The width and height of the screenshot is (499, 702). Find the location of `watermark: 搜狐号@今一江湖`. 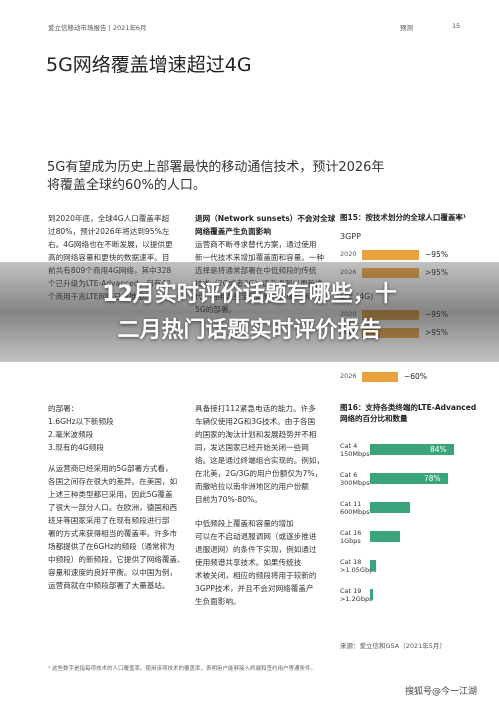

watermark: 搜狐号@今一江湖 is located at coordinates (441, 692).